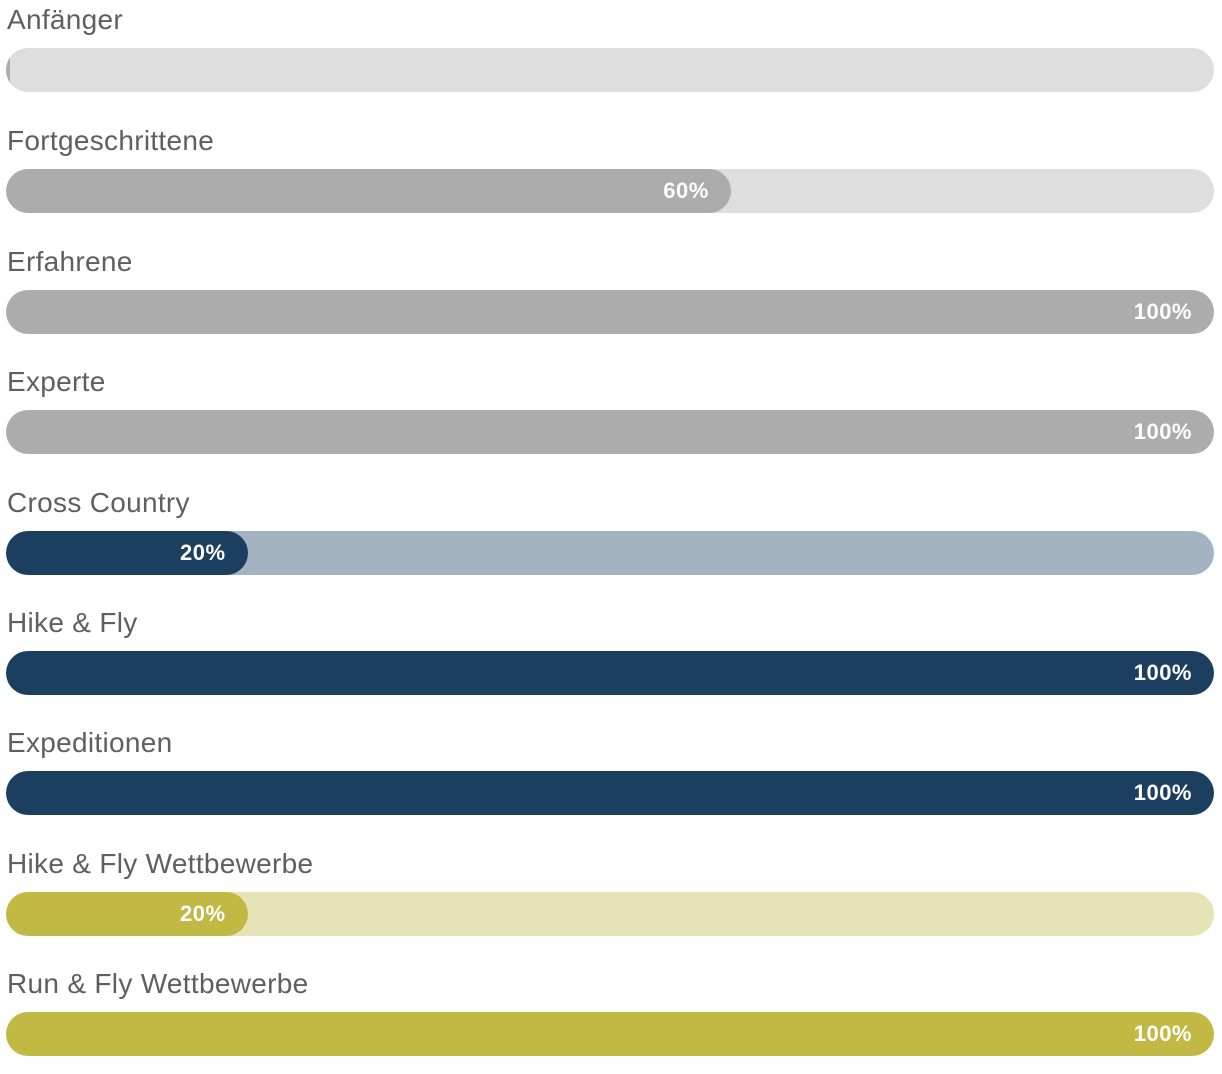 Image resolution: width=1222 pixels, height=1074 pixels. I want to click on skill-item: Fortgeschrittene 60%, so click(610, 176).